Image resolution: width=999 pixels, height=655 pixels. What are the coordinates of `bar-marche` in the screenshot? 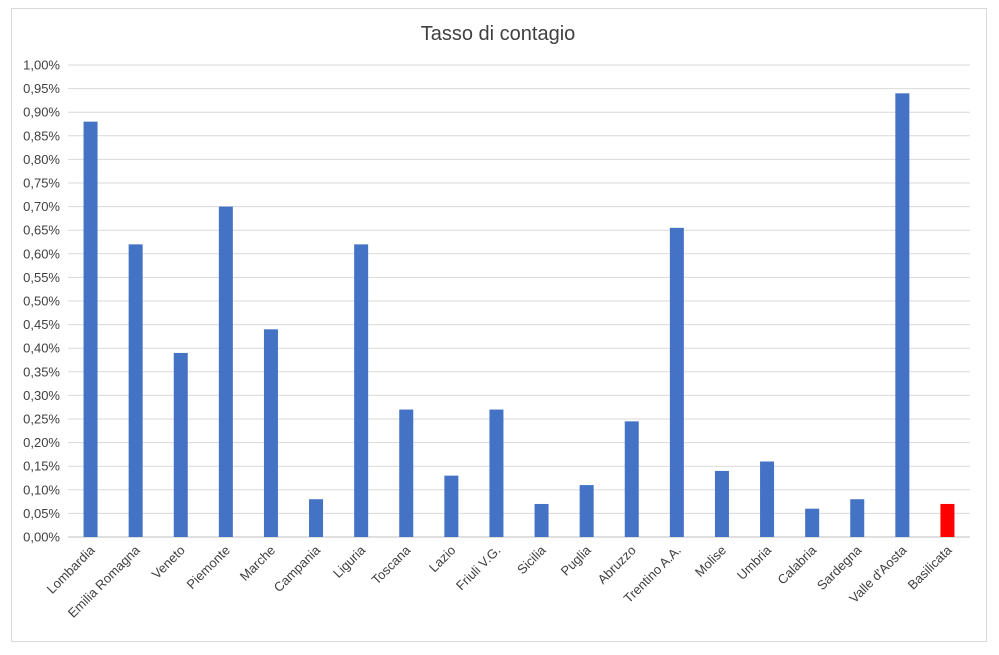 It's located at (270, 433).